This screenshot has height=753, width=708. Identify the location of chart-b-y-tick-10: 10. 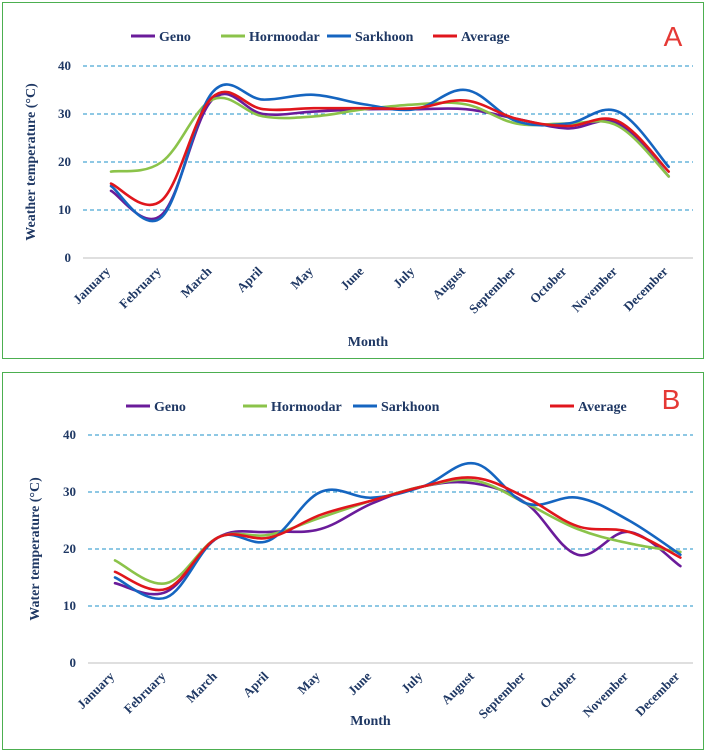
(69, 605).